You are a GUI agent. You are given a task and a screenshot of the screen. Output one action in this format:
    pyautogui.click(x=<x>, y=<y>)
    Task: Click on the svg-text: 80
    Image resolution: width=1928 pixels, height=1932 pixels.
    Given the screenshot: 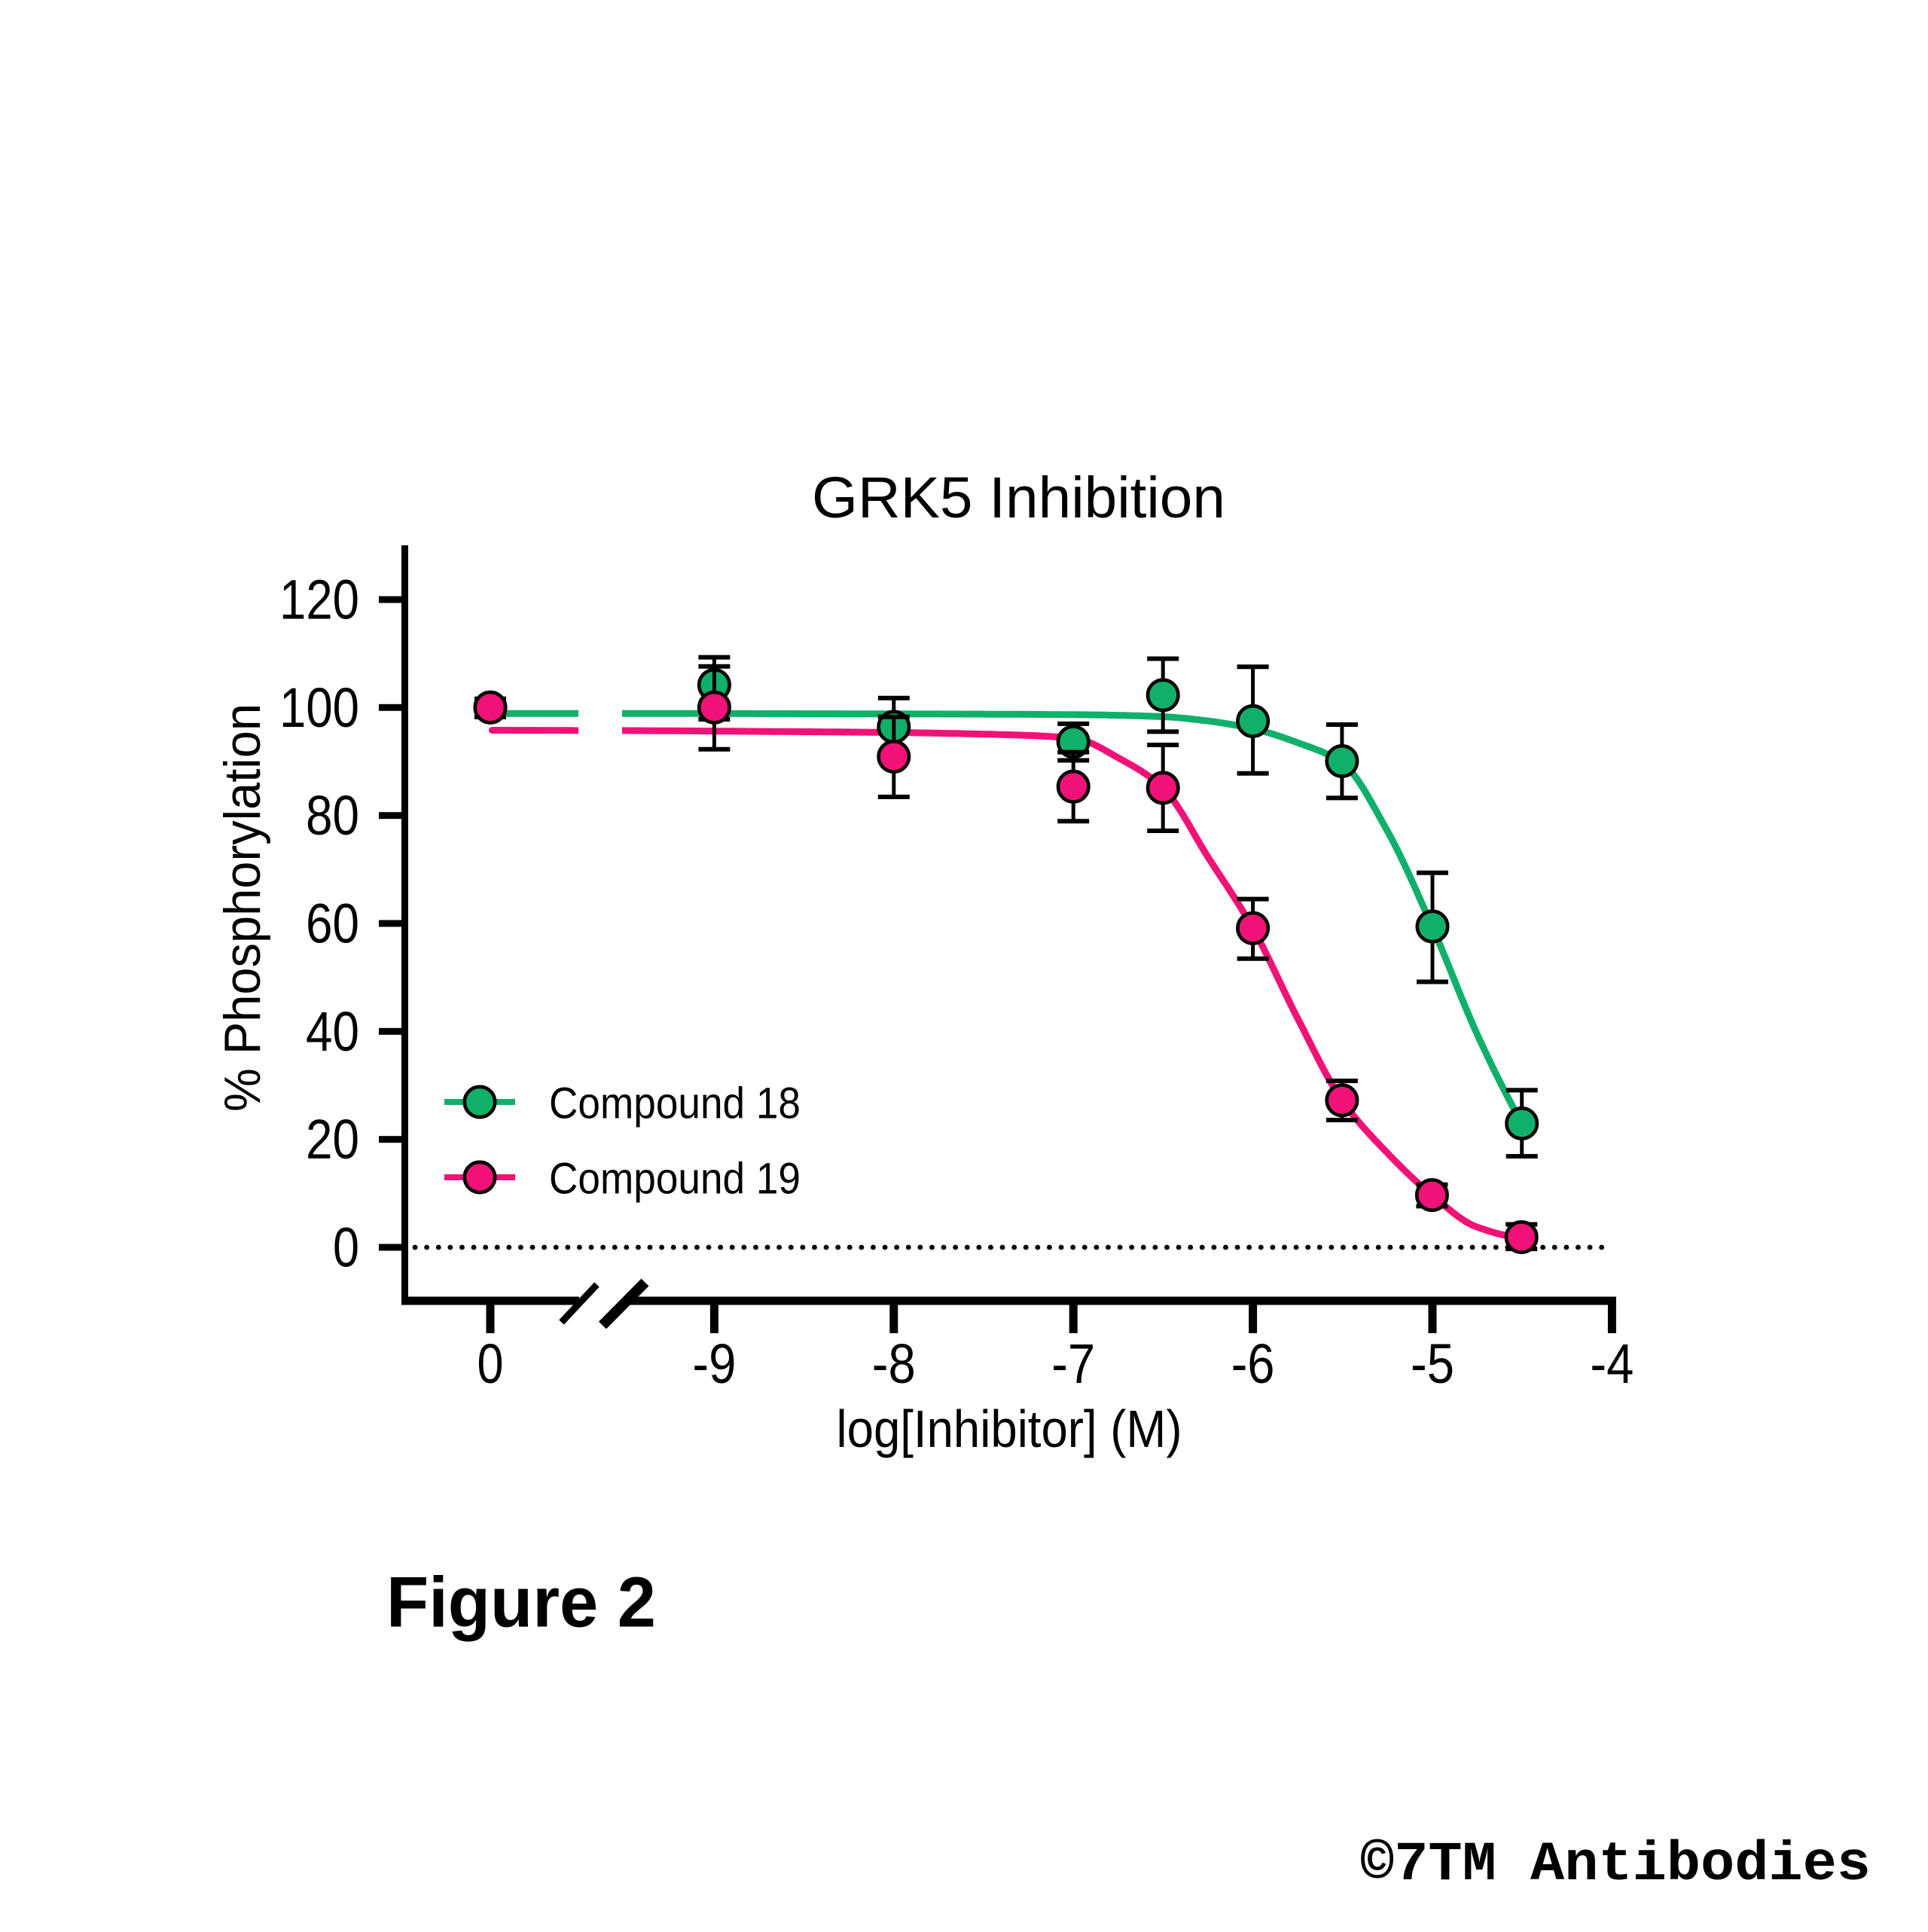 What is the action you would take?
    pyautogui.click(x=332, y=816)
    